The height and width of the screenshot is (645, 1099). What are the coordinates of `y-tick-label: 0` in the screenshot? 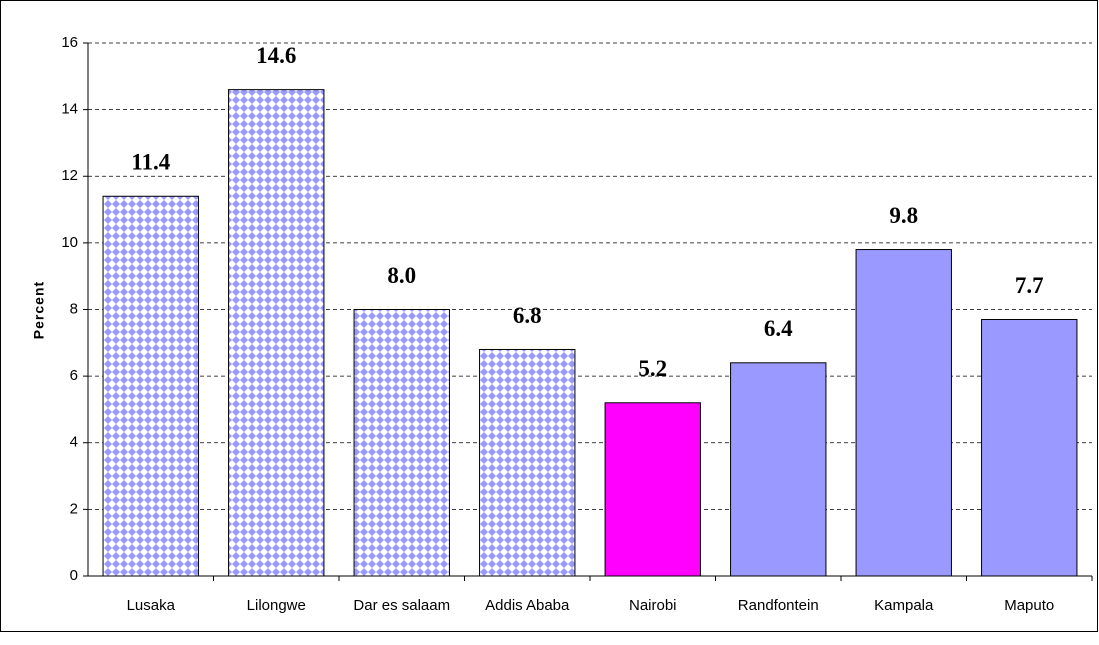 It's located at (74, 575).